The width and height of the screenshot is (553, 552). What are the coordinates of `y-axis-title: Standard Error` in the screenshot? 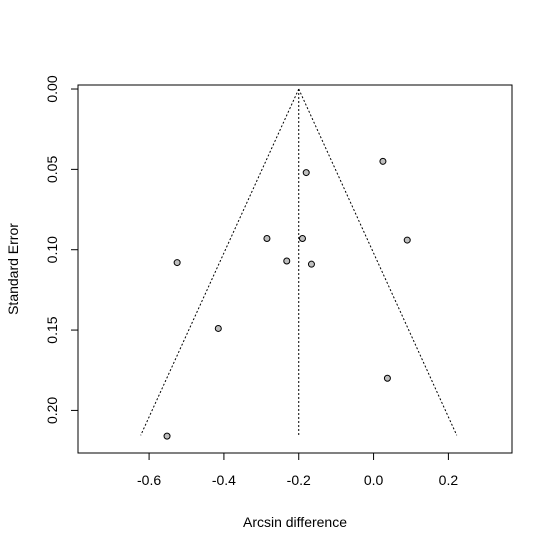 It's located at (13, 269).